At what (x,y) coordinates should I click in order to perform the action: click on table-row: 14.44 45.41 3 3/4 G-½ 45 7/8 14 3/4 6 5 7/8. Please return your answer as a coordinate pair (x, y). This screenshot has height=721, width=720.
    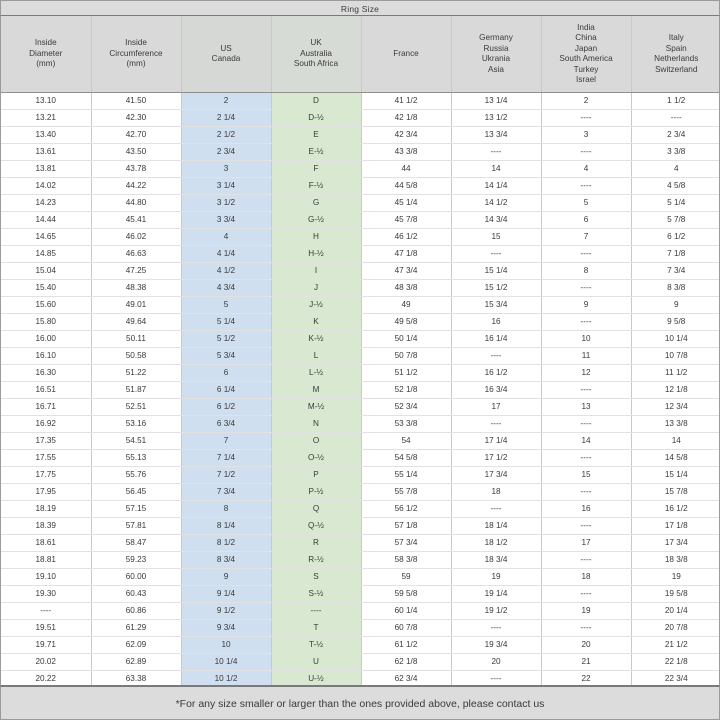
    Looking at the image, I should click on (360, 220).